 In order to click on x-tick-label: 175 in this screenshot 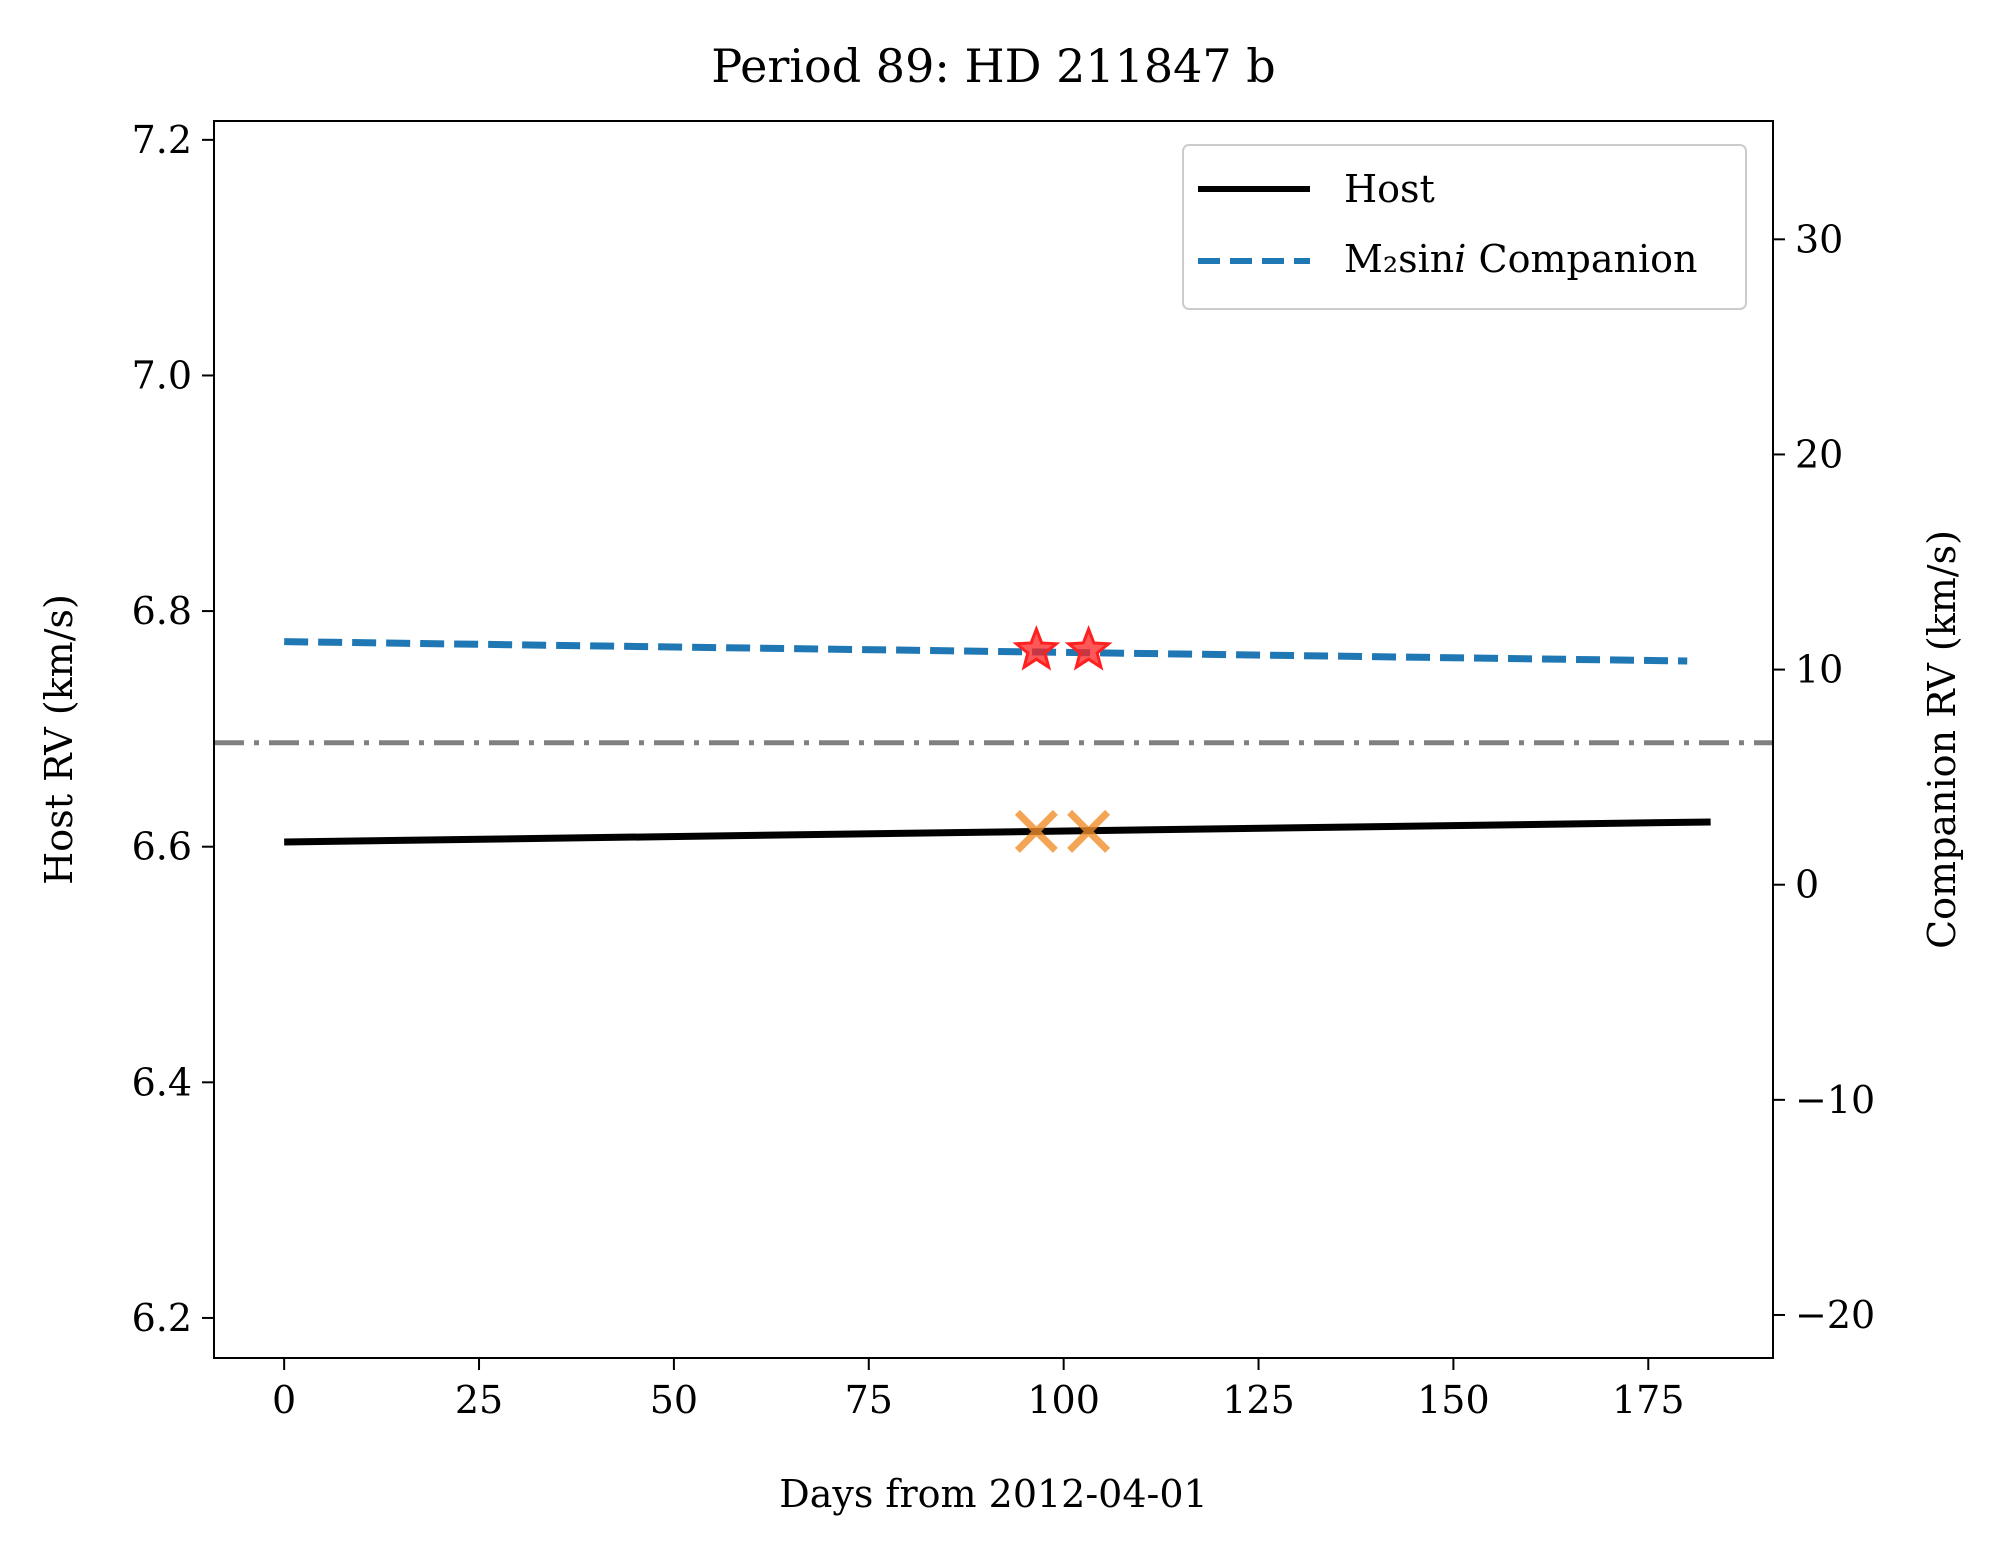, I will do `click(1648, 1400)`.